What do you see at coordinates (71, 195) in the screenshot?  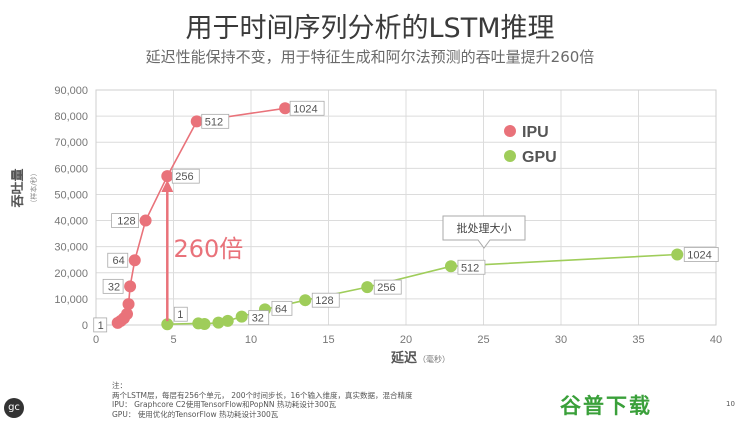 I see `y-tick-label: 50,000` at bounding box center [71, 195].